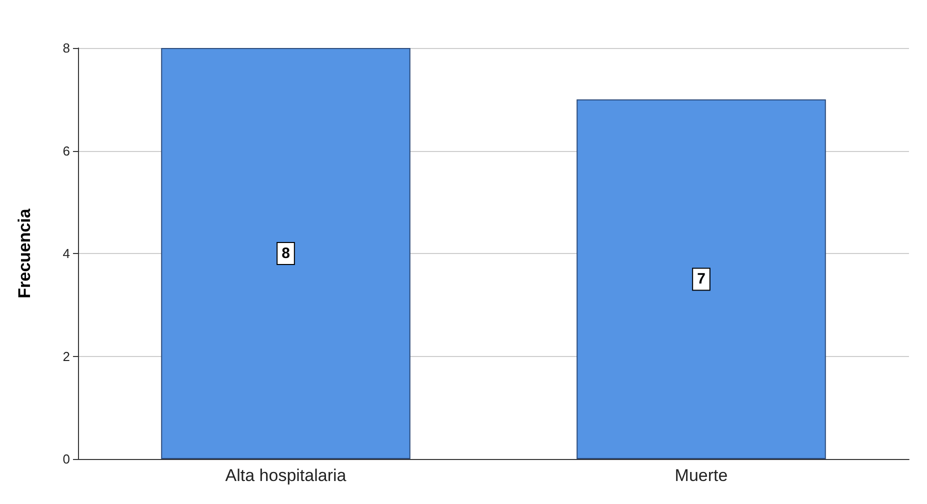 The height and width of the screenshot is (504, 927). Describe the element at coordinates (286, 475) in the screenshot. I see `x-tick-label: Alta hospitalaria` at that location.